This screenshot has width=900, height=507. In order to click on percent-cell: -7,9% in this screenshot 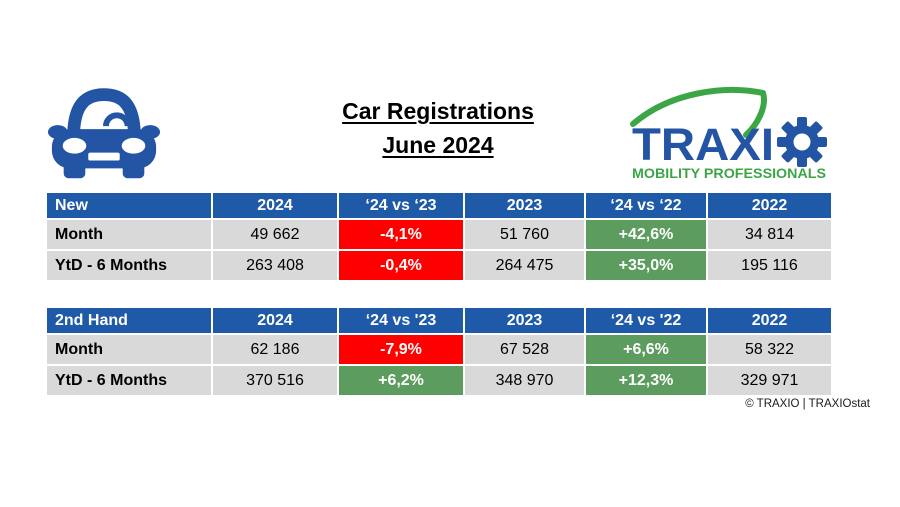, I will do `click(401, 349)`.